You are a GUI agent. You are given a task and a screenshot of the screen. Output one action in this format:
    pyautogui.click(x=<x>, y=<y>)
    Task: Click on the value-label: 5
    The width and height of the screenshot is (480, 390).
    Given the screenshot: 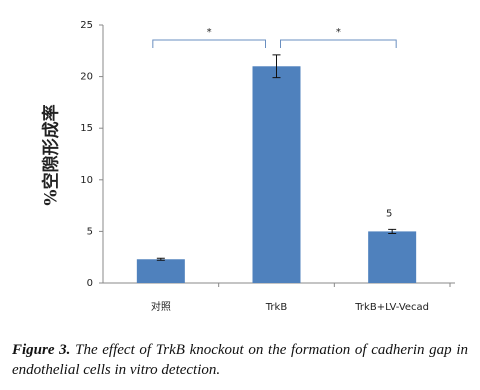 What is the action you would take?
    pyautogui.click(x=389, y=213)
    